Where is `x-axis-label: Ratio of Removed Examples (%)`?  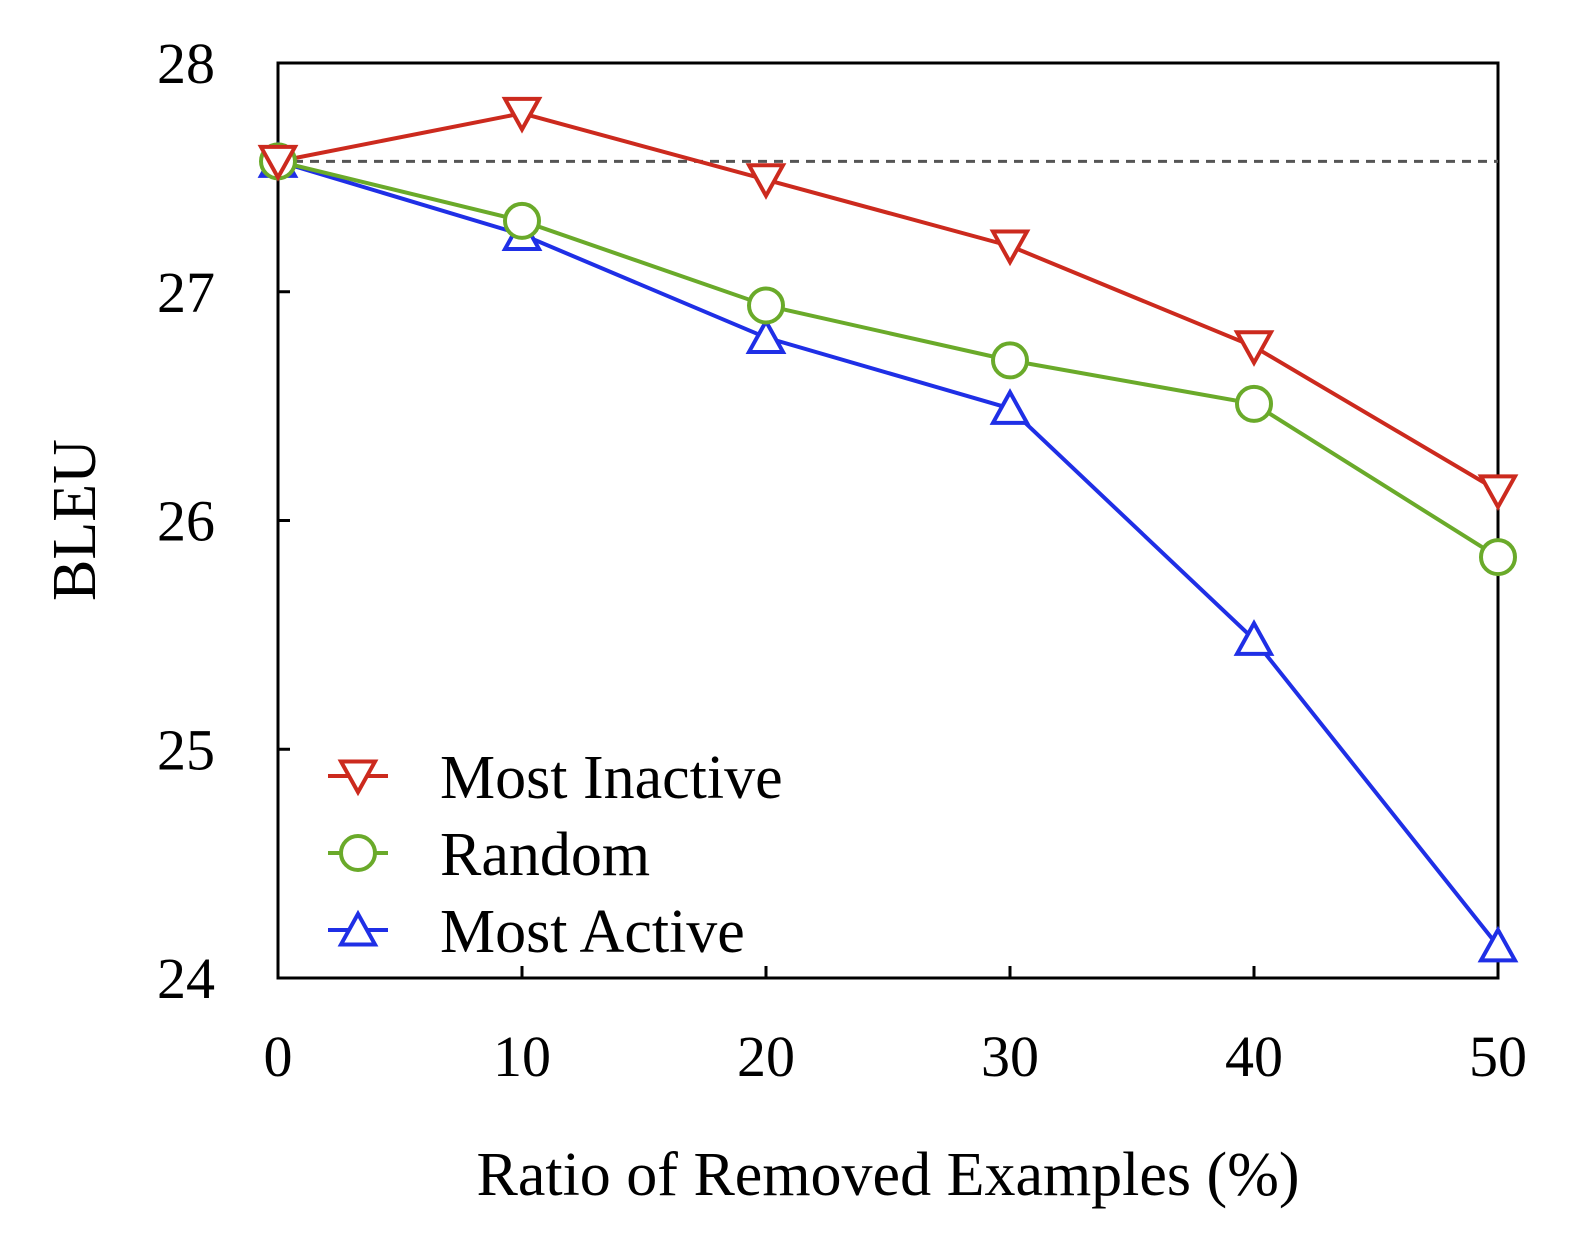 x-axis-label: Ratio of Removed Examples (%) is located at coordinates (887, 1175).